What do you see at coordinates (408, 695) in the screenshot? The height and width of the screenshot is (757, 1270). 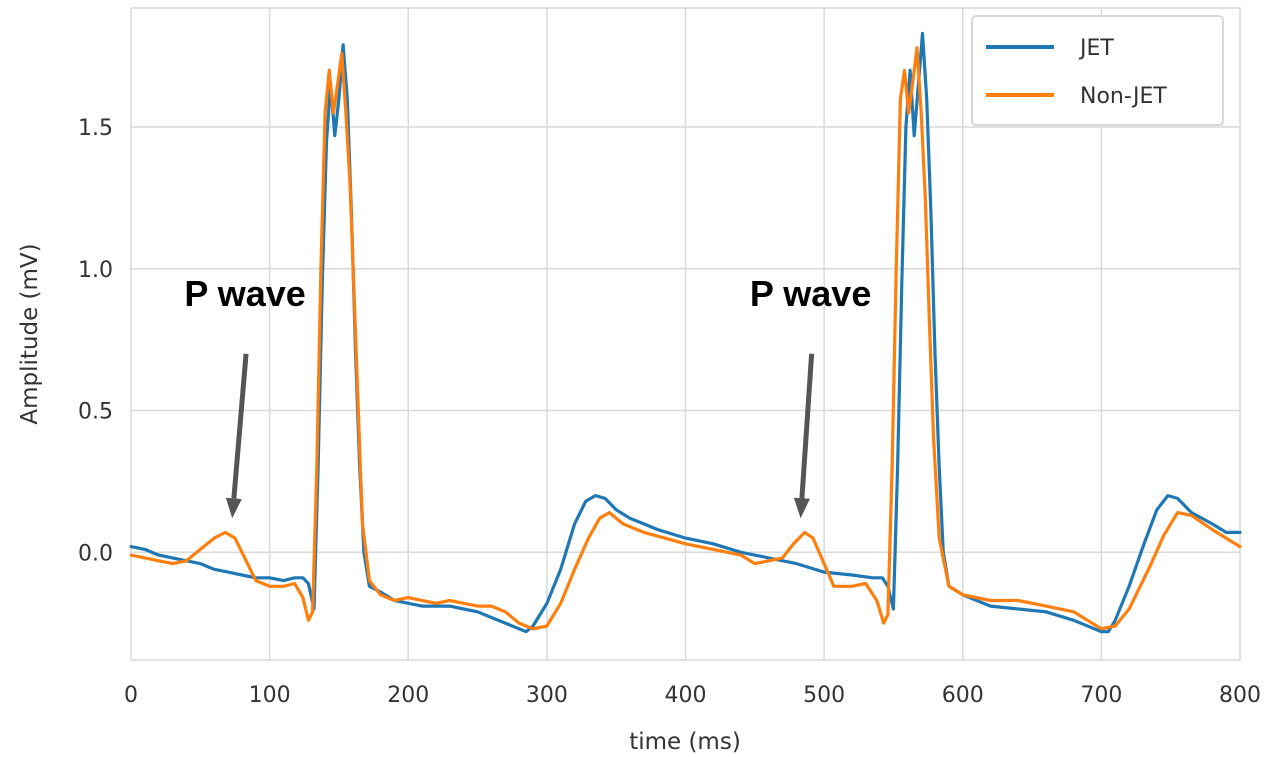 I see `x-tick-label-200: 200` at bounding box center [408, 695].